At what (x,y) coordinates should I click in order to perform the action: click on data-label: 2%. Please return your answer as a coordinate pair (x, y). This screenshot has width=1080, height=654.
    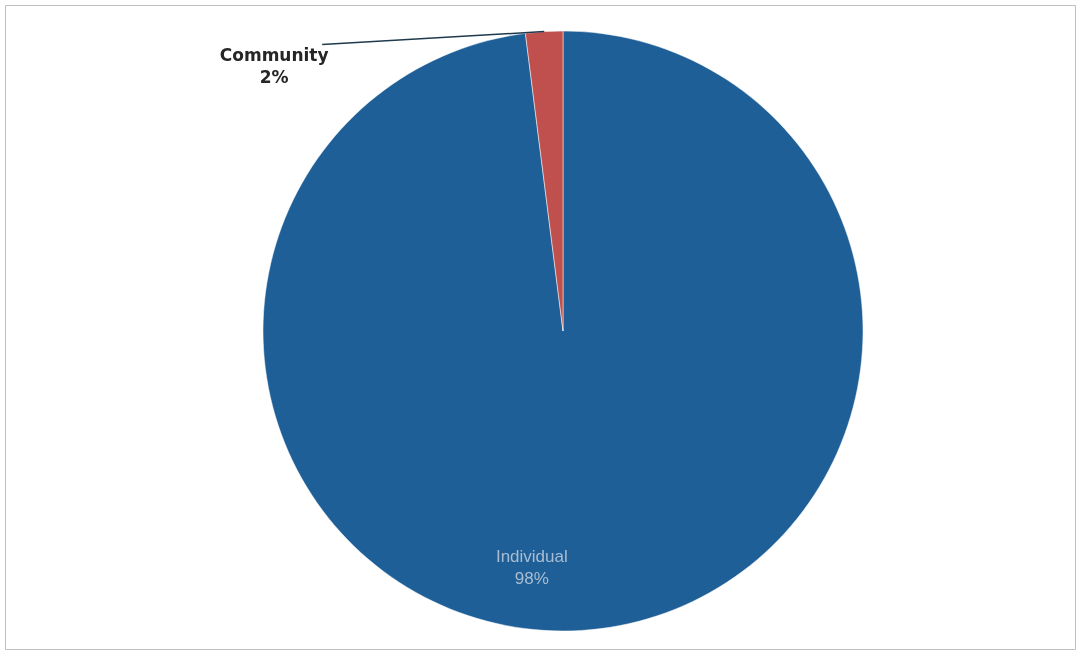
    Looking at the image, I should click on (274, 76).